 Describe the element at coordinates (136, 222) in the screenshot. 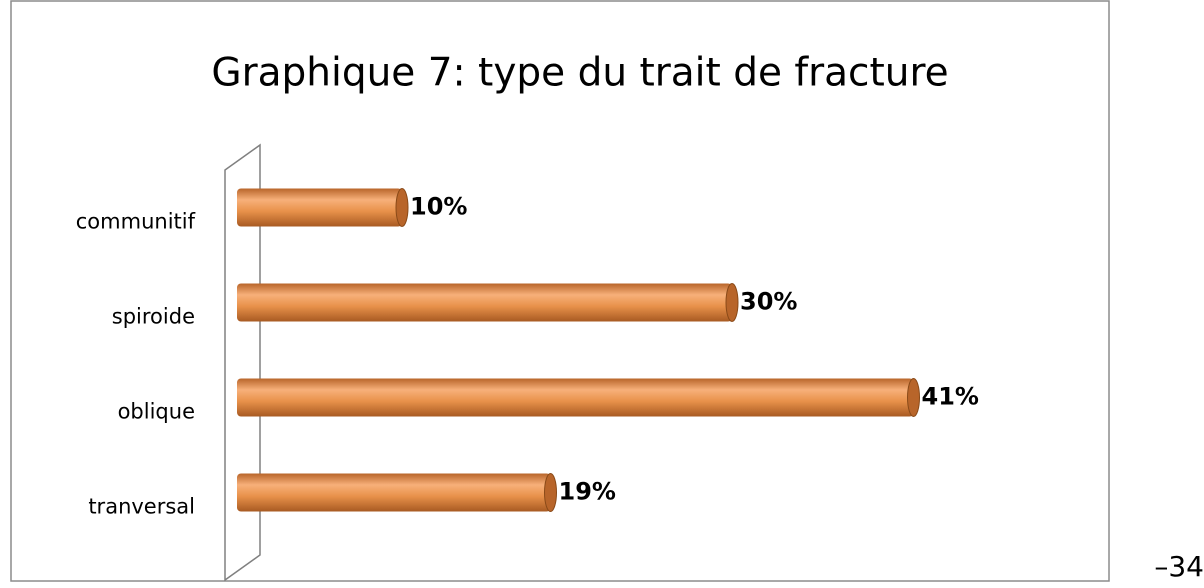

I see `y-tick-label: communitif` at that location.